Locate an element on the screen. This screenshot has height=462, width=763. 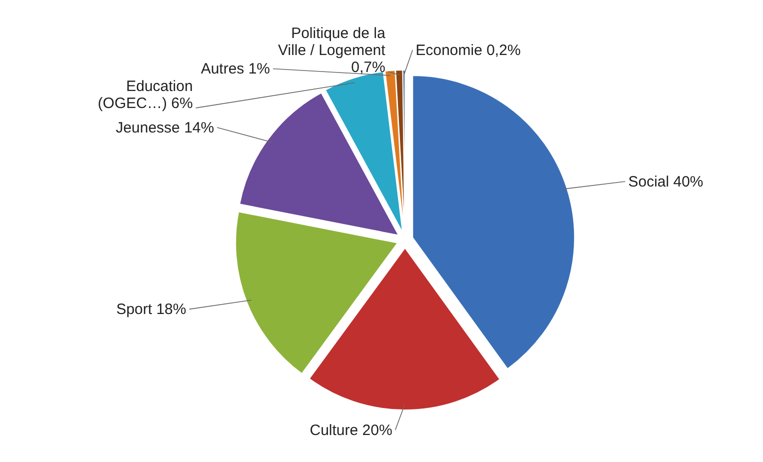
slice-label: Culture 20% is located at coordinates (351, 430).